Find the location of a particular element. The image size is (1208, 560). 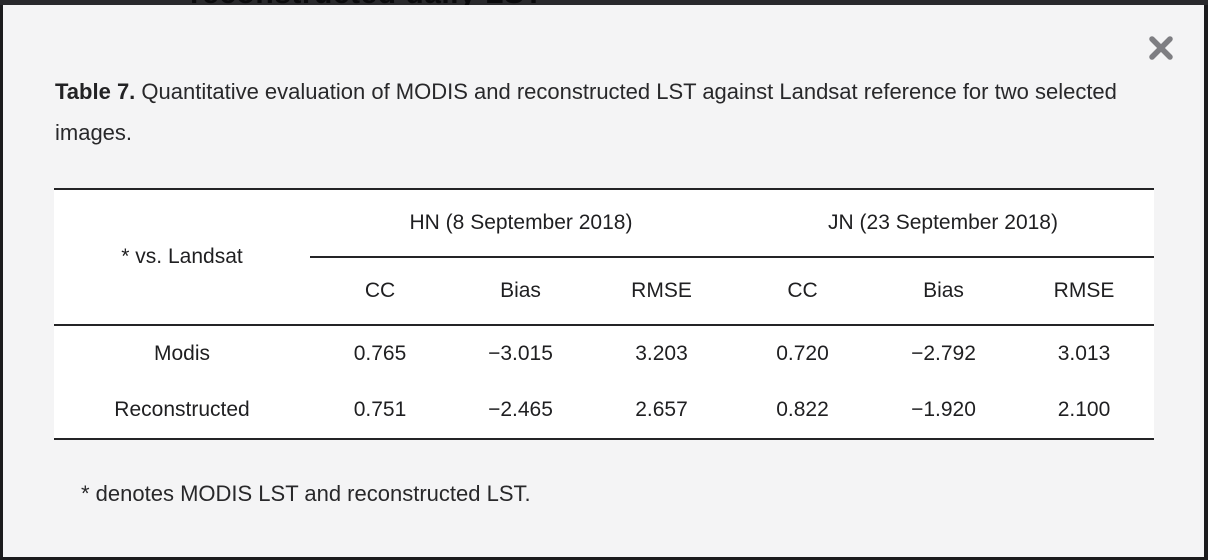

close-icon is located at coordinates (1161, 48).